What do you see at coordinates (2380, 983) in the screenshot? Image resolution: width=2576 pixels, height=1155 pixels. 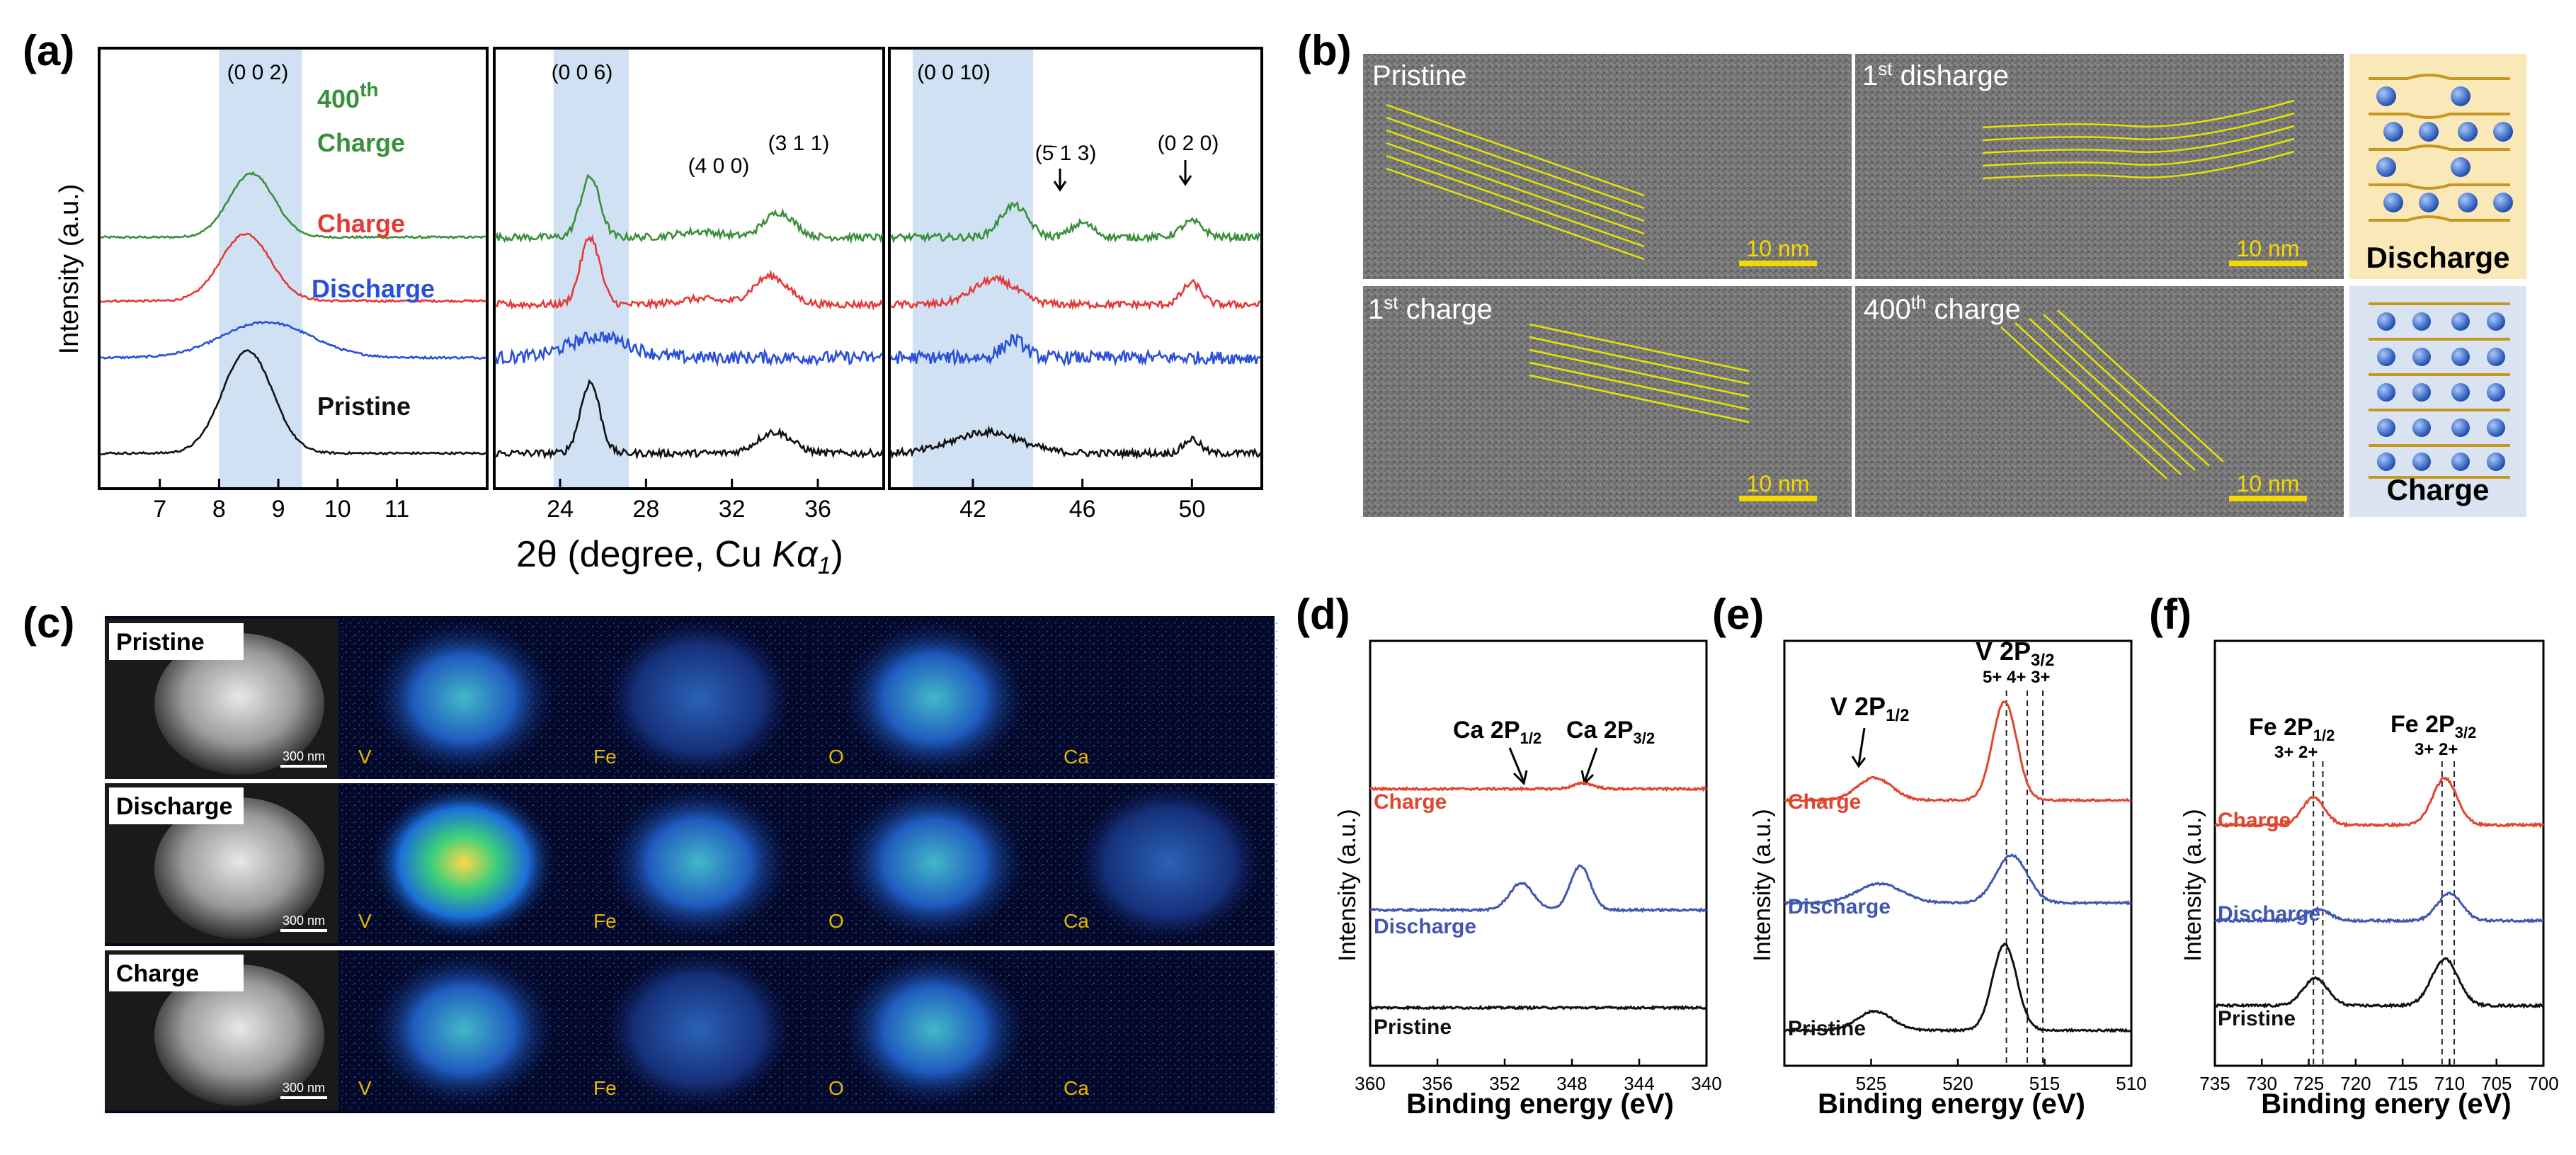 I see `panel-f-series-pristine` at bounding box center [2380, 983].